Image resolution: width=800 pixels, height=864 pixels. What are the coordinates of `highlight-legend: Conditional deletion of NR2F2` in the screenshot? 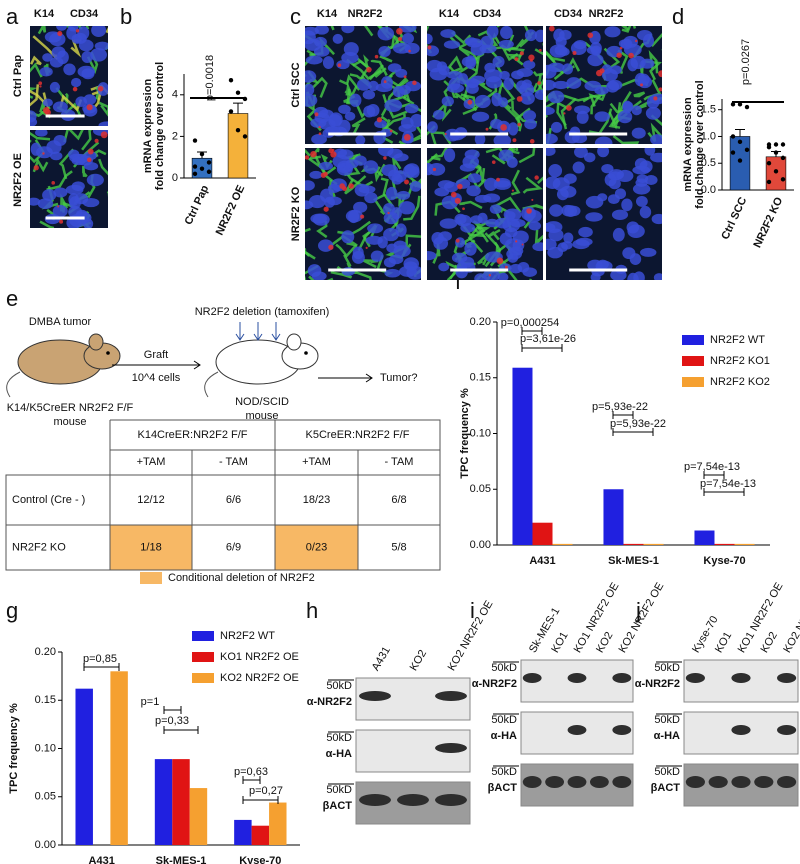 It's located at (241, 578).